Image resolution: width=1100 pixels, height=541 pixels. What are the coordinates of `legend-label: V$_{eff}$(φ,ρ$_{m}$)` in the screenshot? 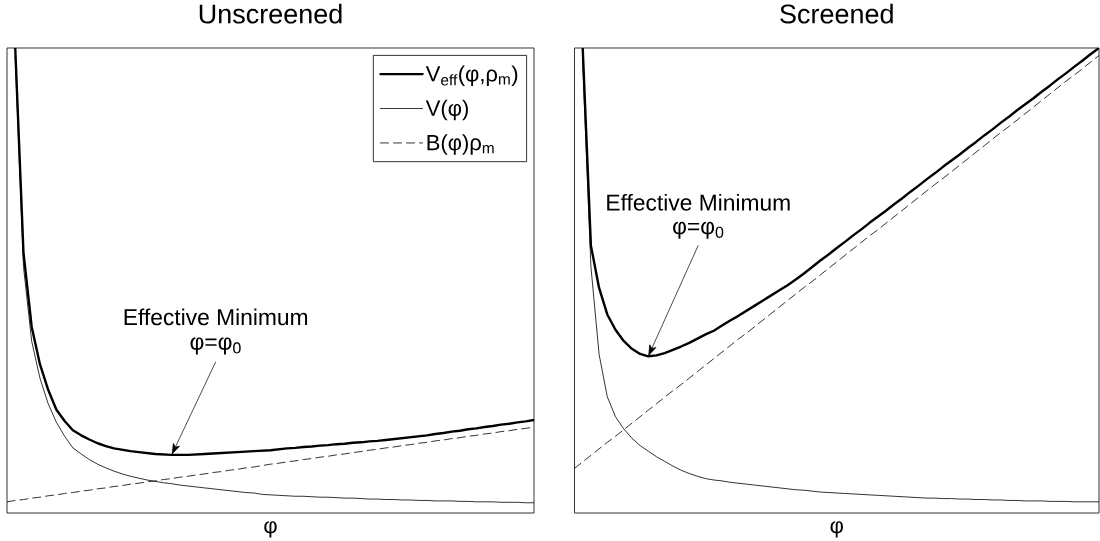 It's located at (471, 75).